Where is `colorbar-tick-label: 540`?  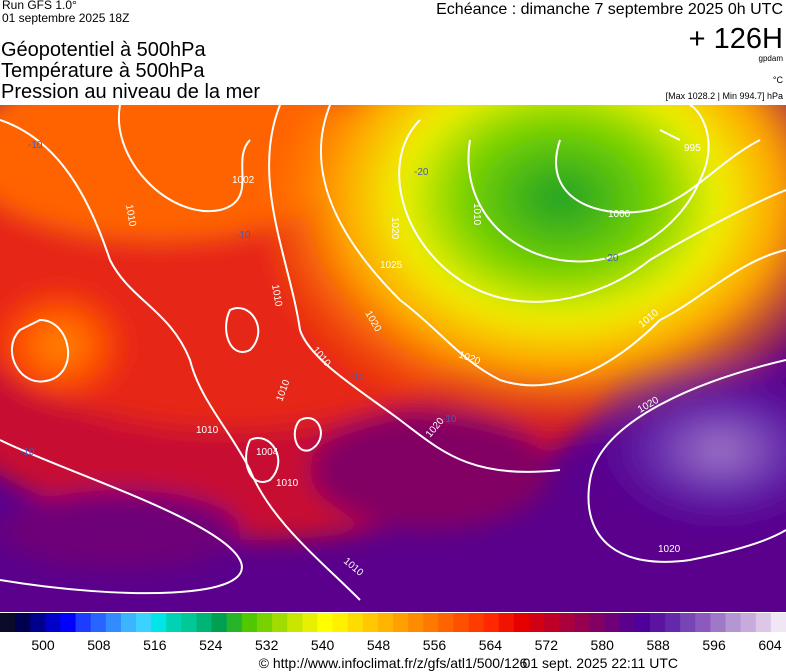 colorbar-tick-label: 540 is located at coordinates (323, 645).